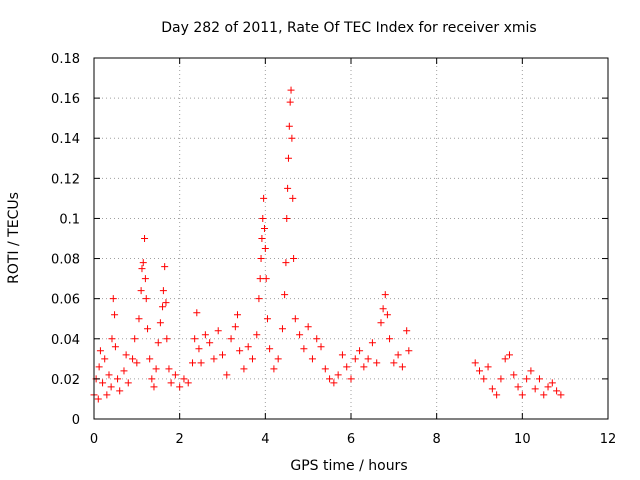  Describe the element at coordinates (65, 99) in the screenshot. I see `y-tick-label: 0.16` at that location.